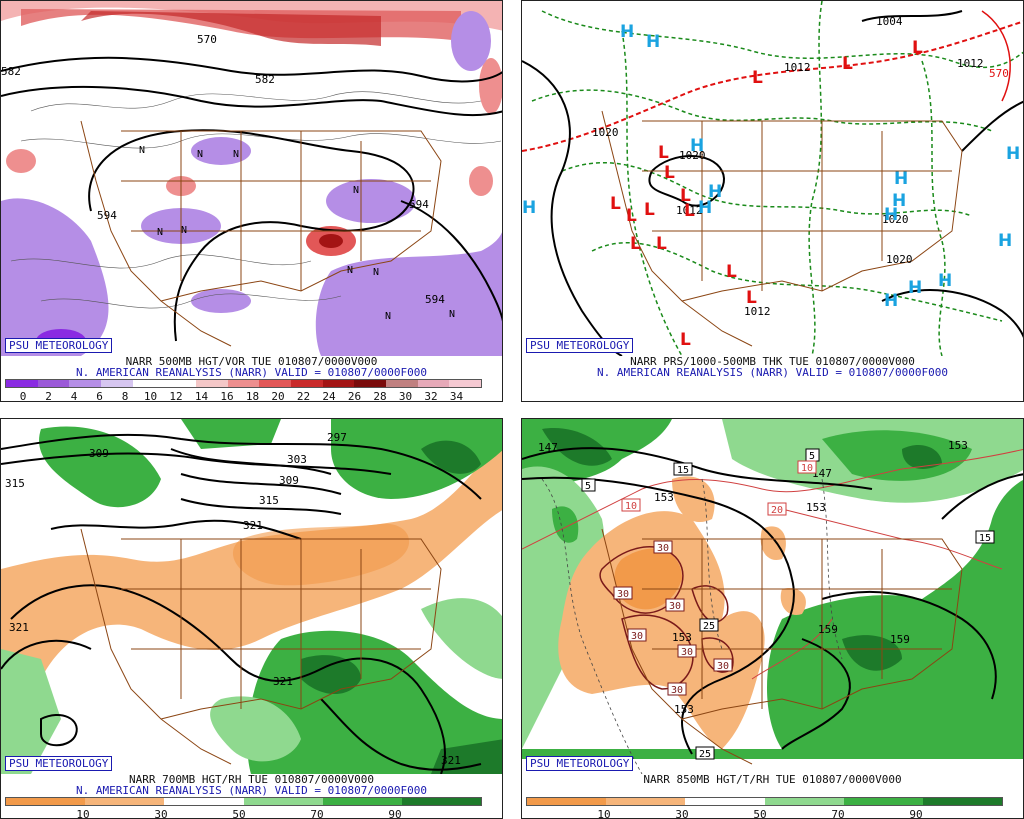 This screenshot has width=1024, height=819. I want to click on contour-label: 147, so click(548, 447).